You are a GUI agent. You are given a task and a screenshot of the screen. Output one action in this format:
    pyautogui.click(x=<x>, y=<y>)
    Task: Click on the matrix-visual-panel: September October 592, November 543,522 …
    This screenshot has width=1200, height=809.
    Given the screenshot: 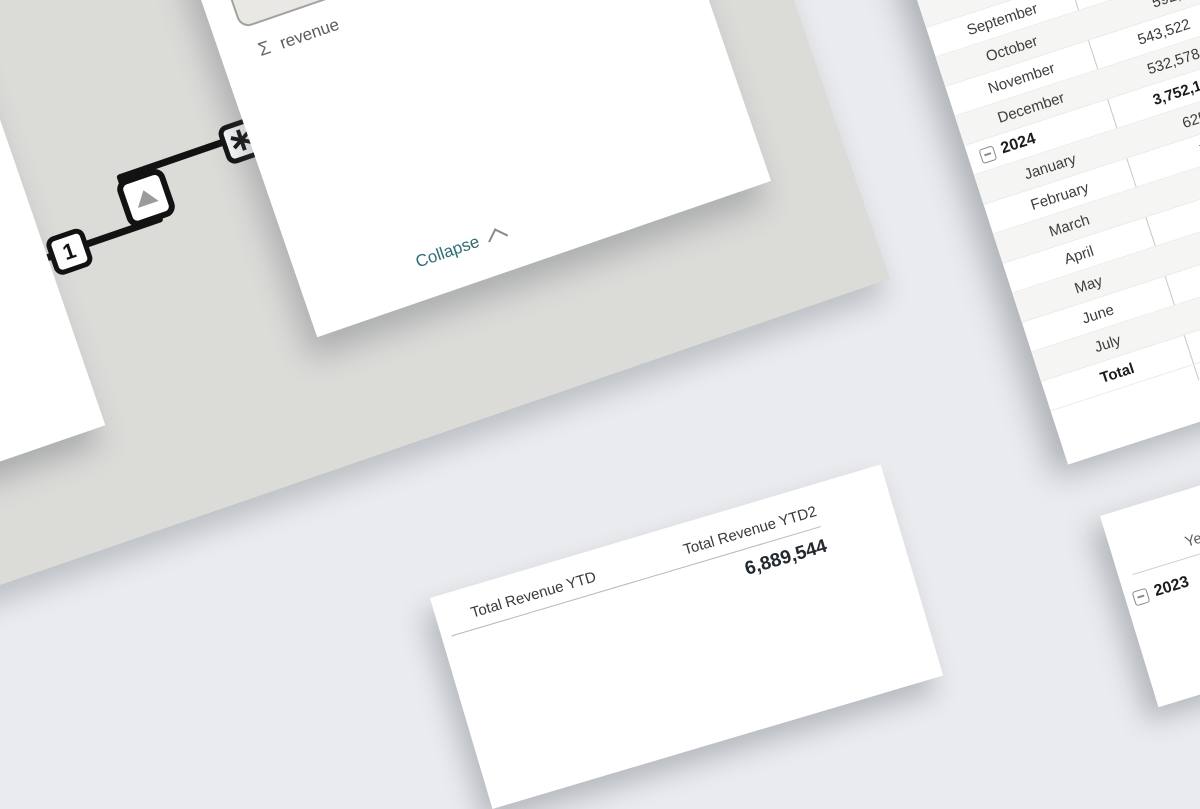 What is the action you would take?
    pyautogui.click(x=1047, y=232)
    